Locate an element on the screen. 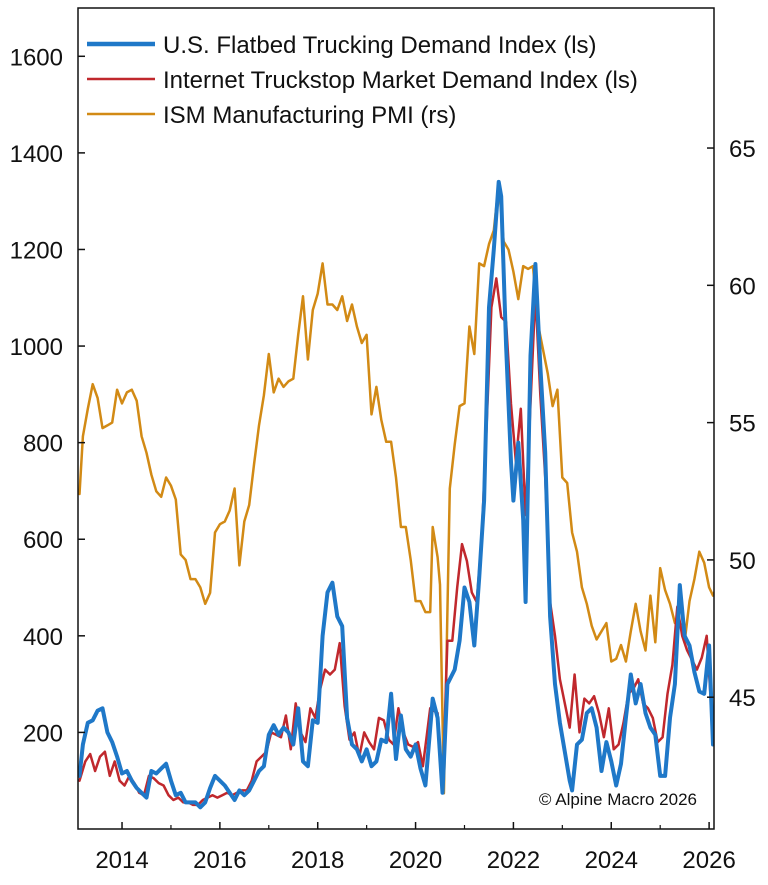  right-tick-label: 60 is located at coordinates (742, 286).